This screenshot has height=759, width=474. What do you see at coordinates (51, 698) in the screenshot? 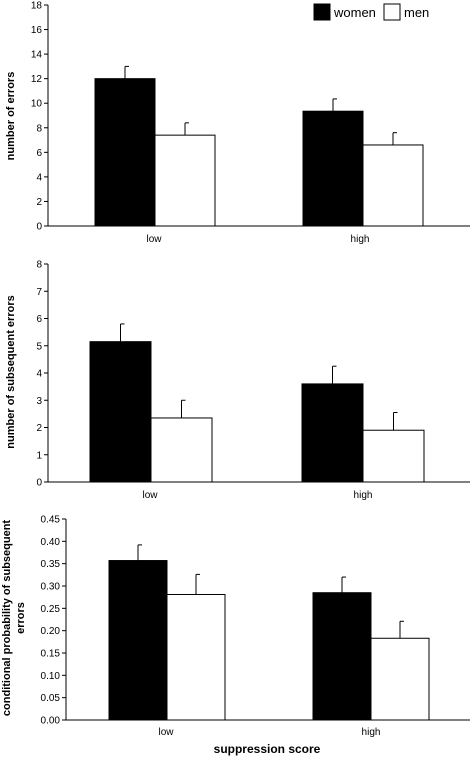
I see `y-tick-label: 0.05` at bounding box center [51, 698].